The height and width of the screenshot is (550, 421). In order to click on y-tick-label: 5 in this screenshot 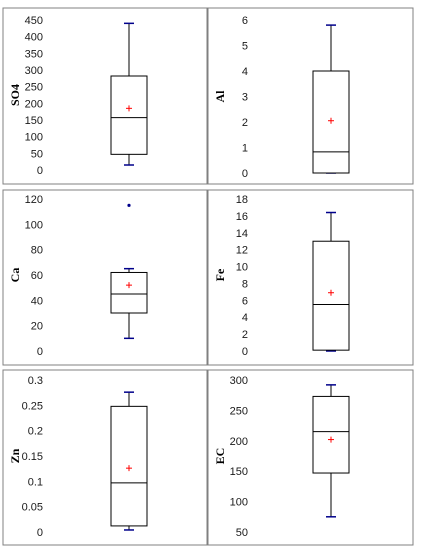, I will do `click(245, 47)`.